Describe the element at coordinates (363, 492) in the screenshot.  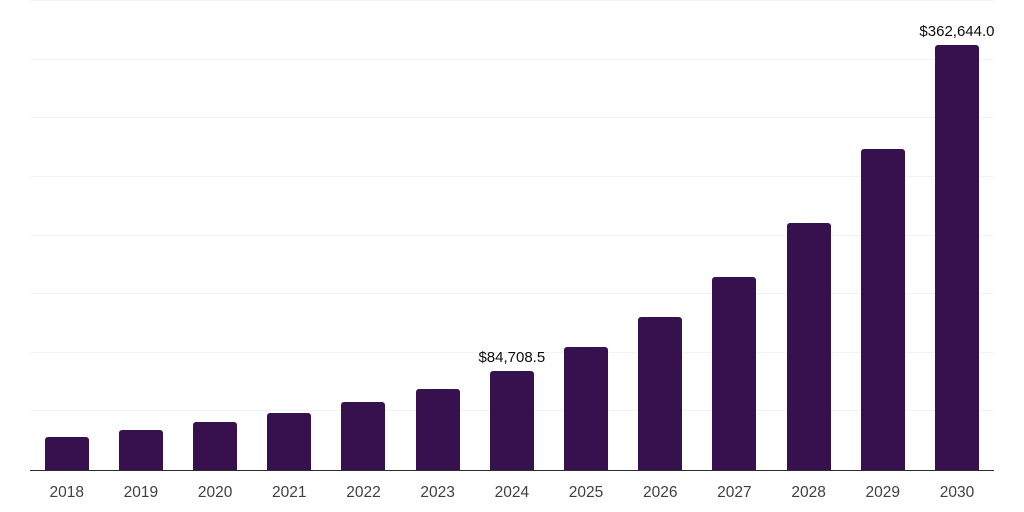
I see `x-tick-2022: 2022` at that location.